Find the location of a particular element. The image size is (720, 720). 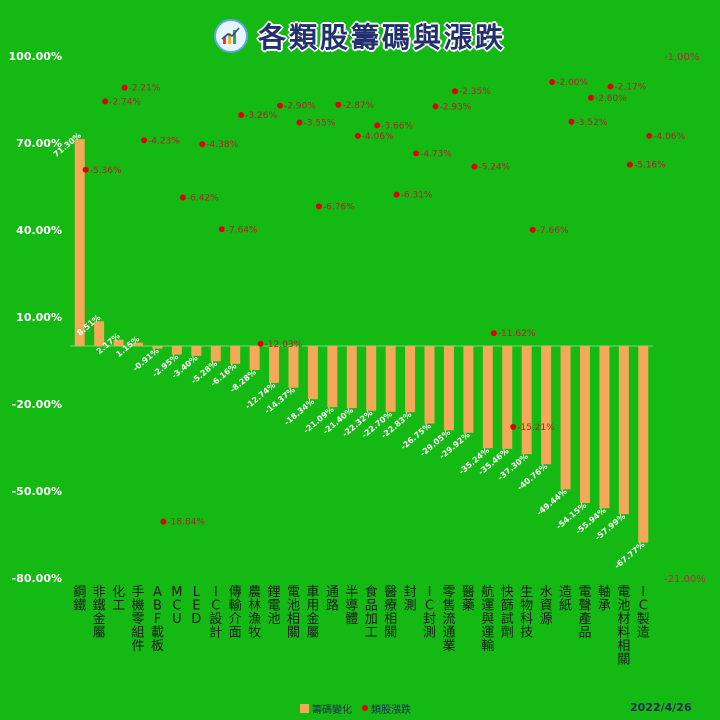

brand-logo-icon is located at coordinates (230, 36).